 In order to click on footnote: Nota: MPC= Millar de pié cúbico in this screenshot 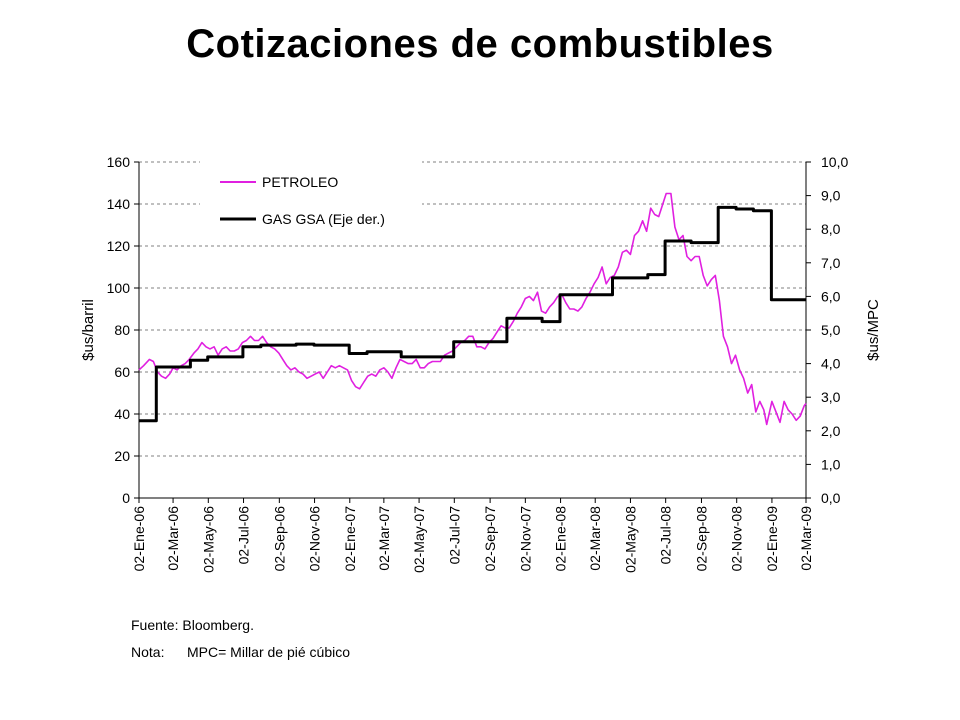, I will do `click(240, 652)`.